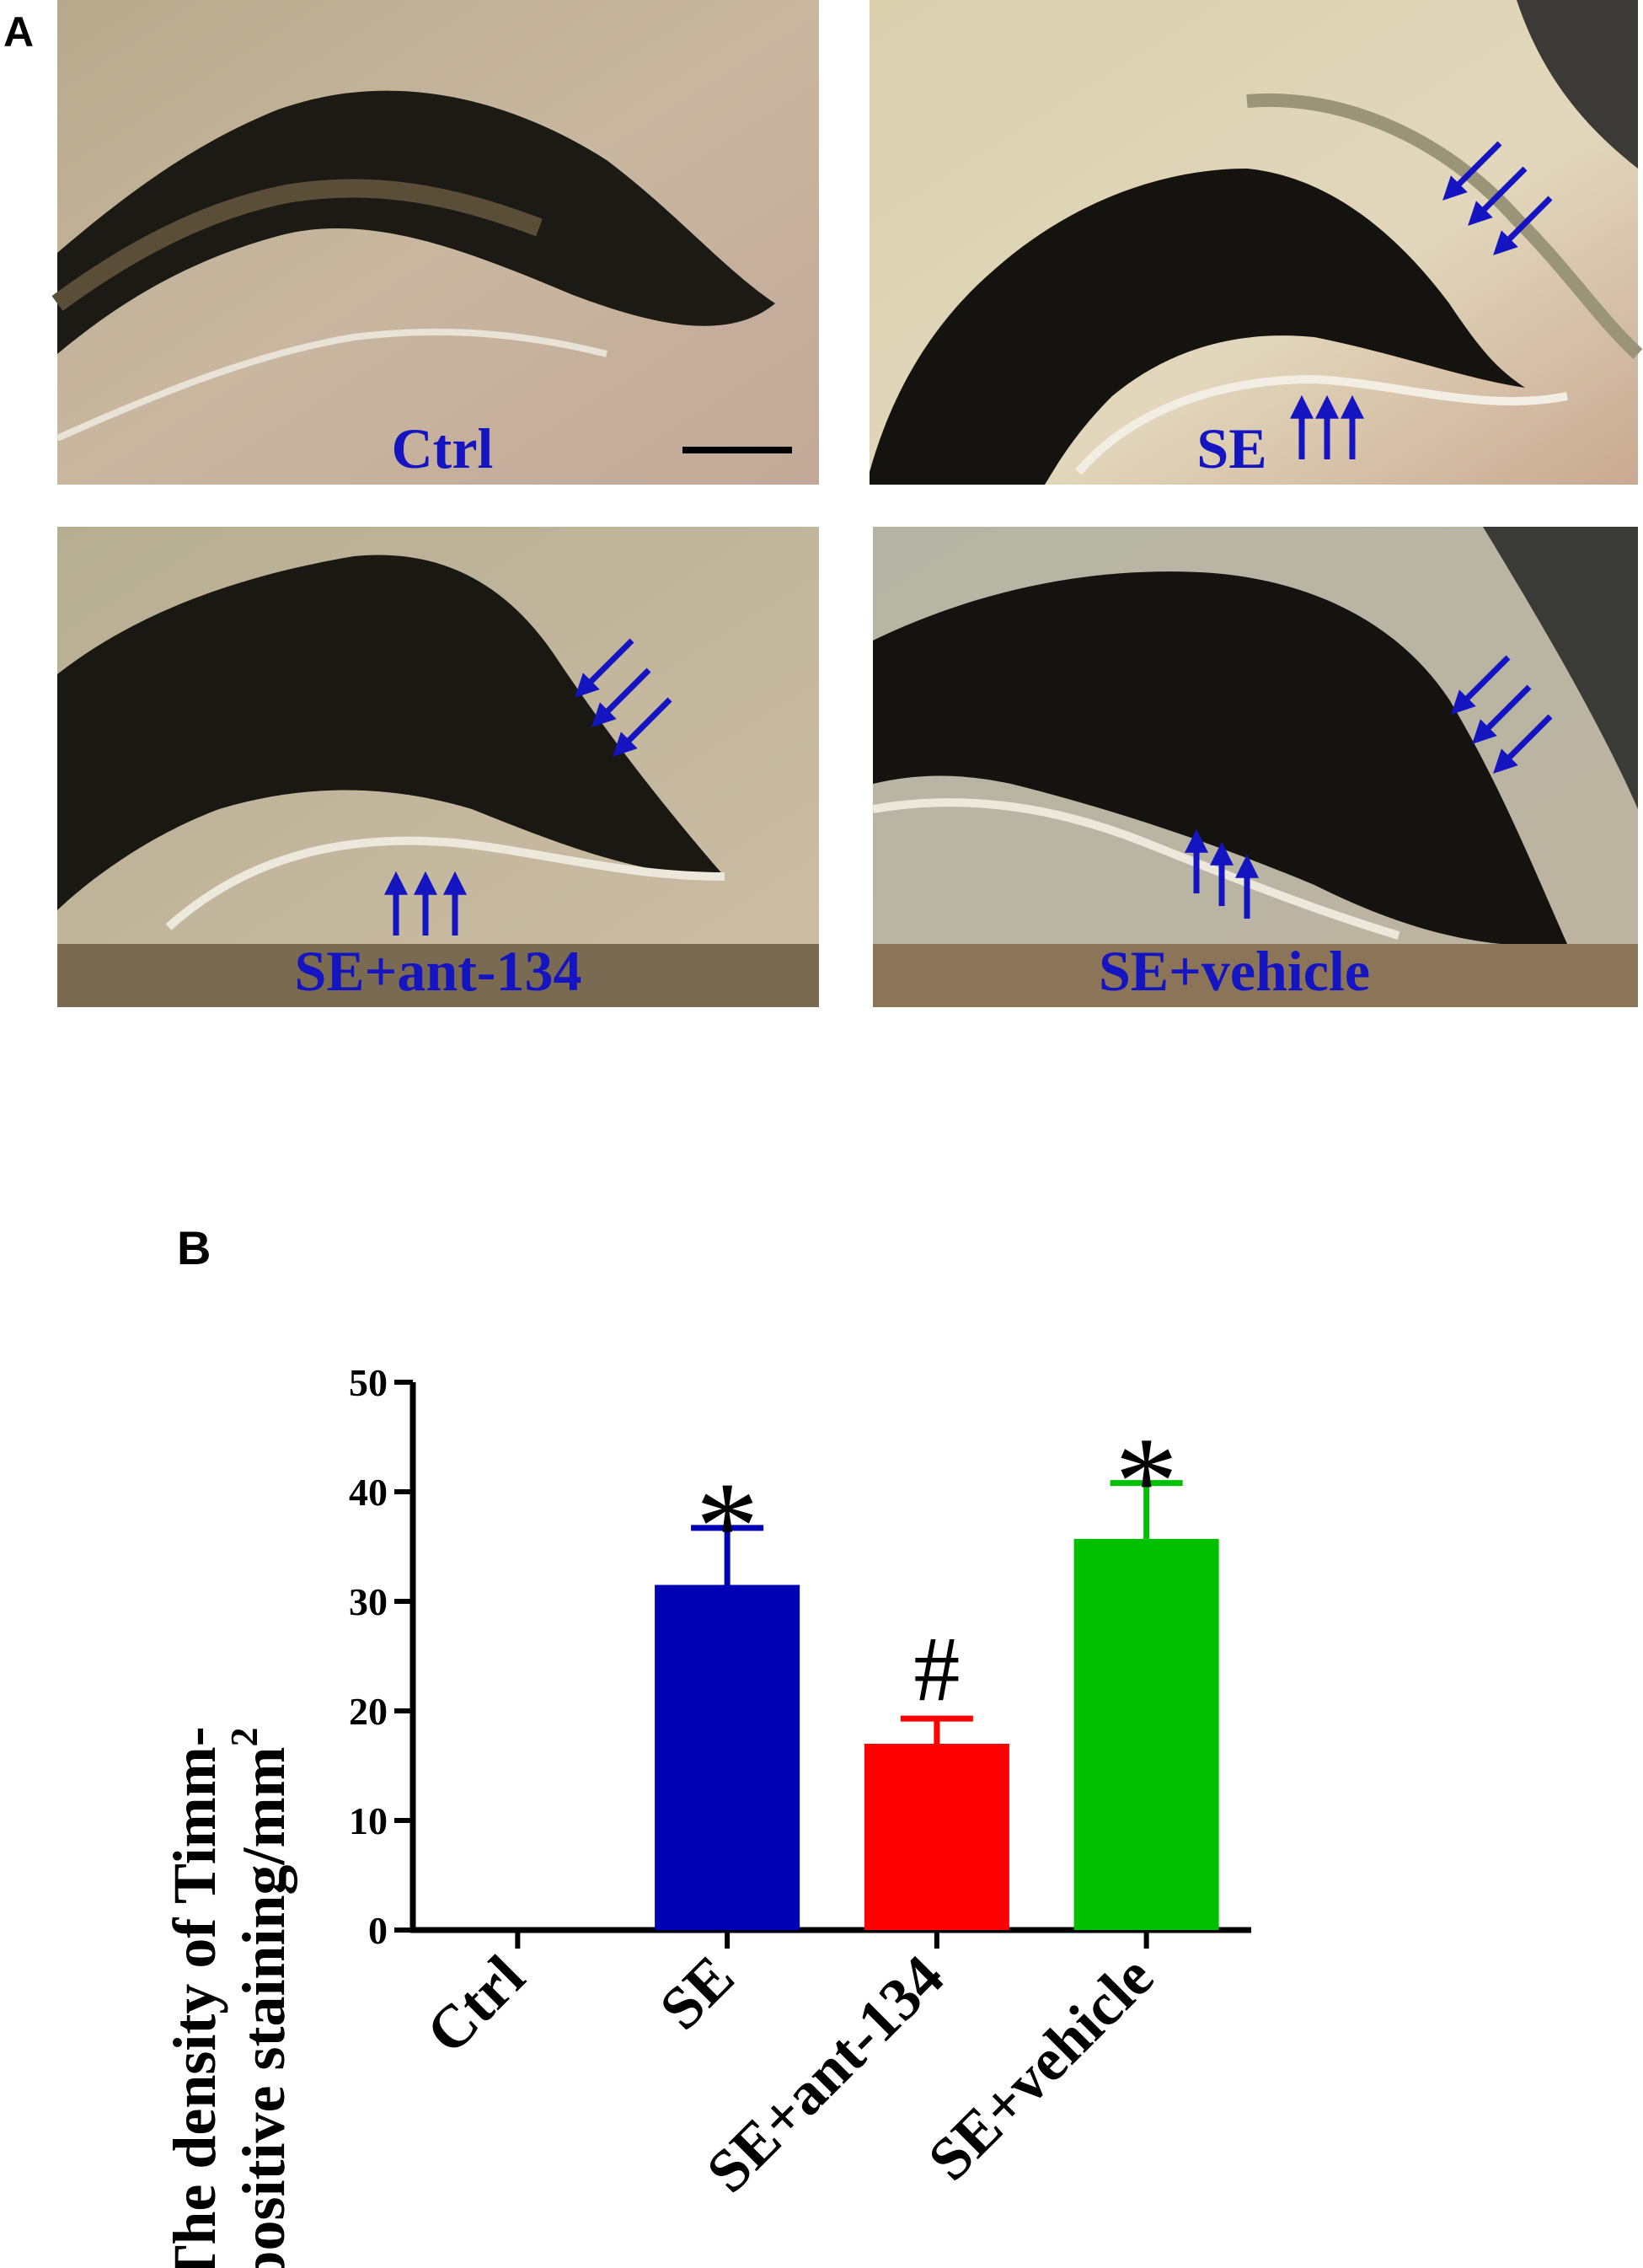 Image resolution: width=1643 pixels, height=2268 pixels. Describe the element at coordinates (1497, 198) in the screenshot. I see `arrow-group-se-diagonal` at that location.